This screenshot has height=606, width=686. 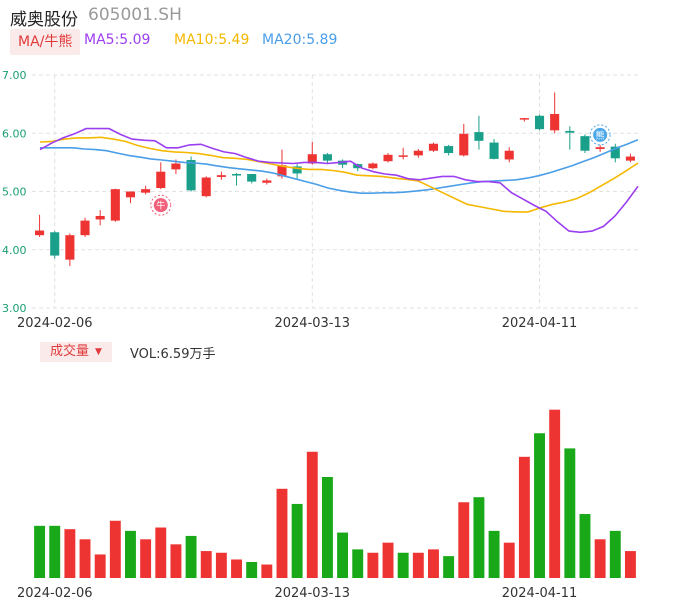 What do you see at coordinates (45, 42) in the screenshot?
I see `ma-indicator-tag: MA/牛熊` at bounding box center [45, 42].